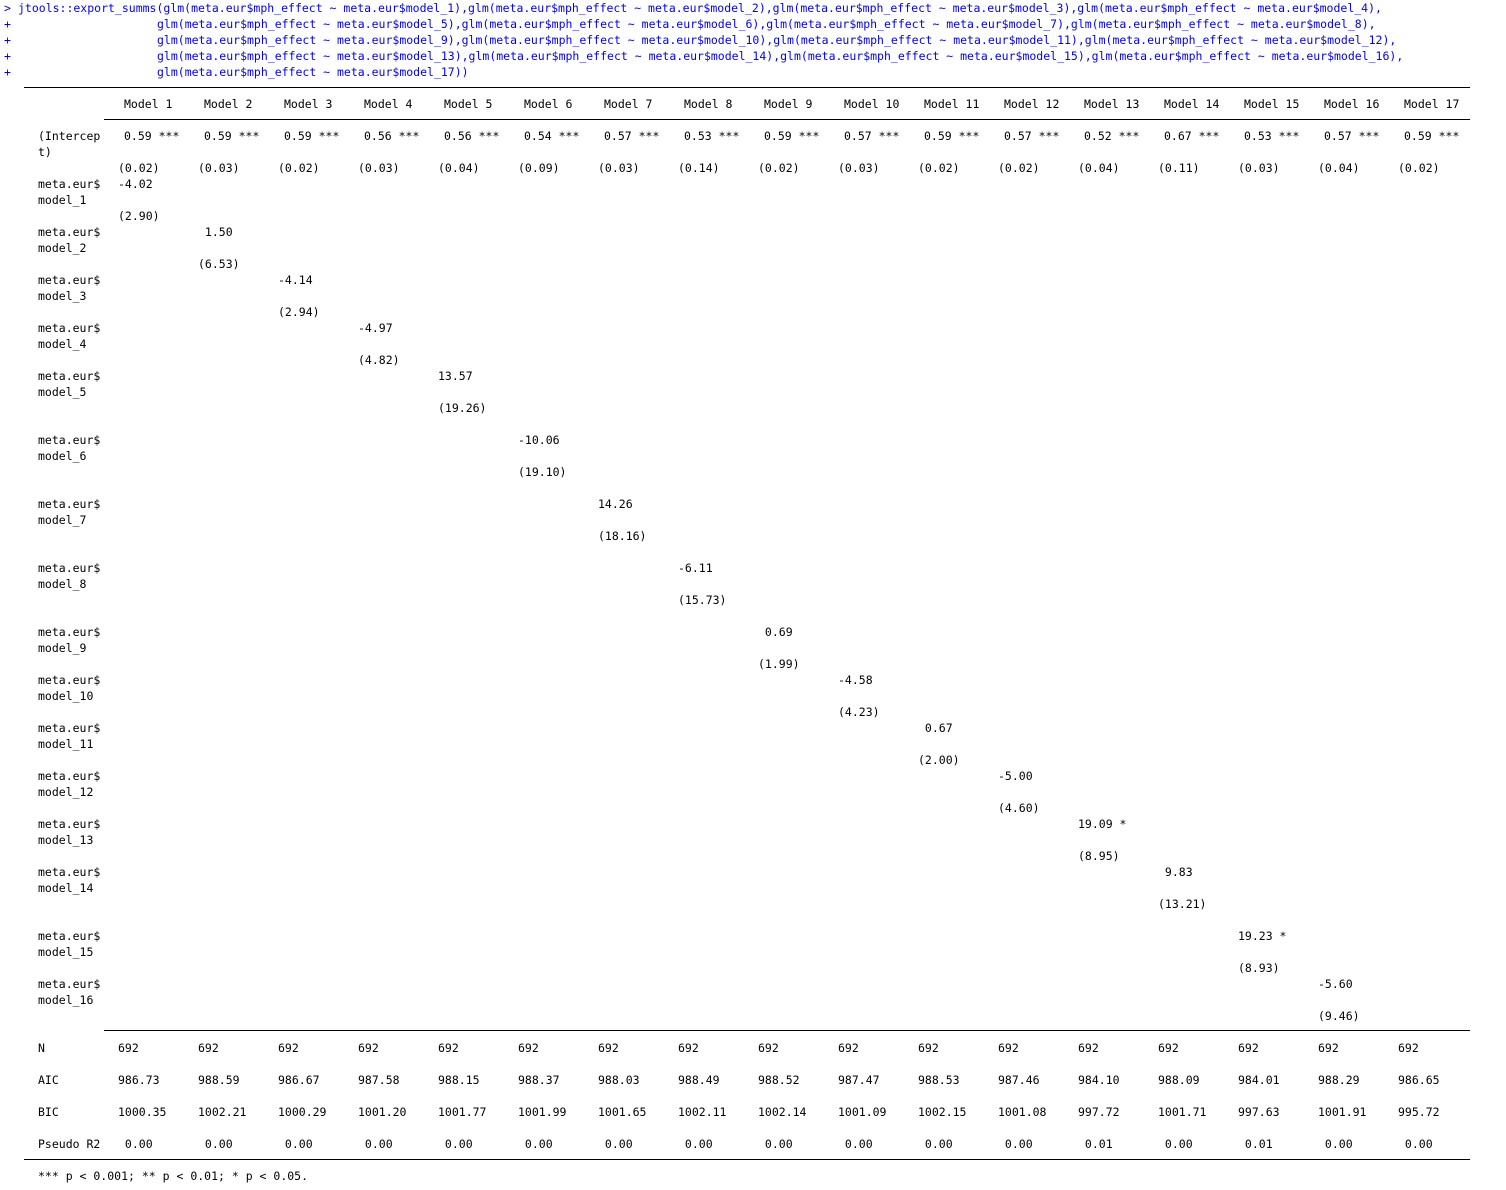 The width and height of the screenshot is (1506, 1190). Describe the element at coordinates (1352, 104) in the screenshot. I see `column-header: Model 16` at that location.